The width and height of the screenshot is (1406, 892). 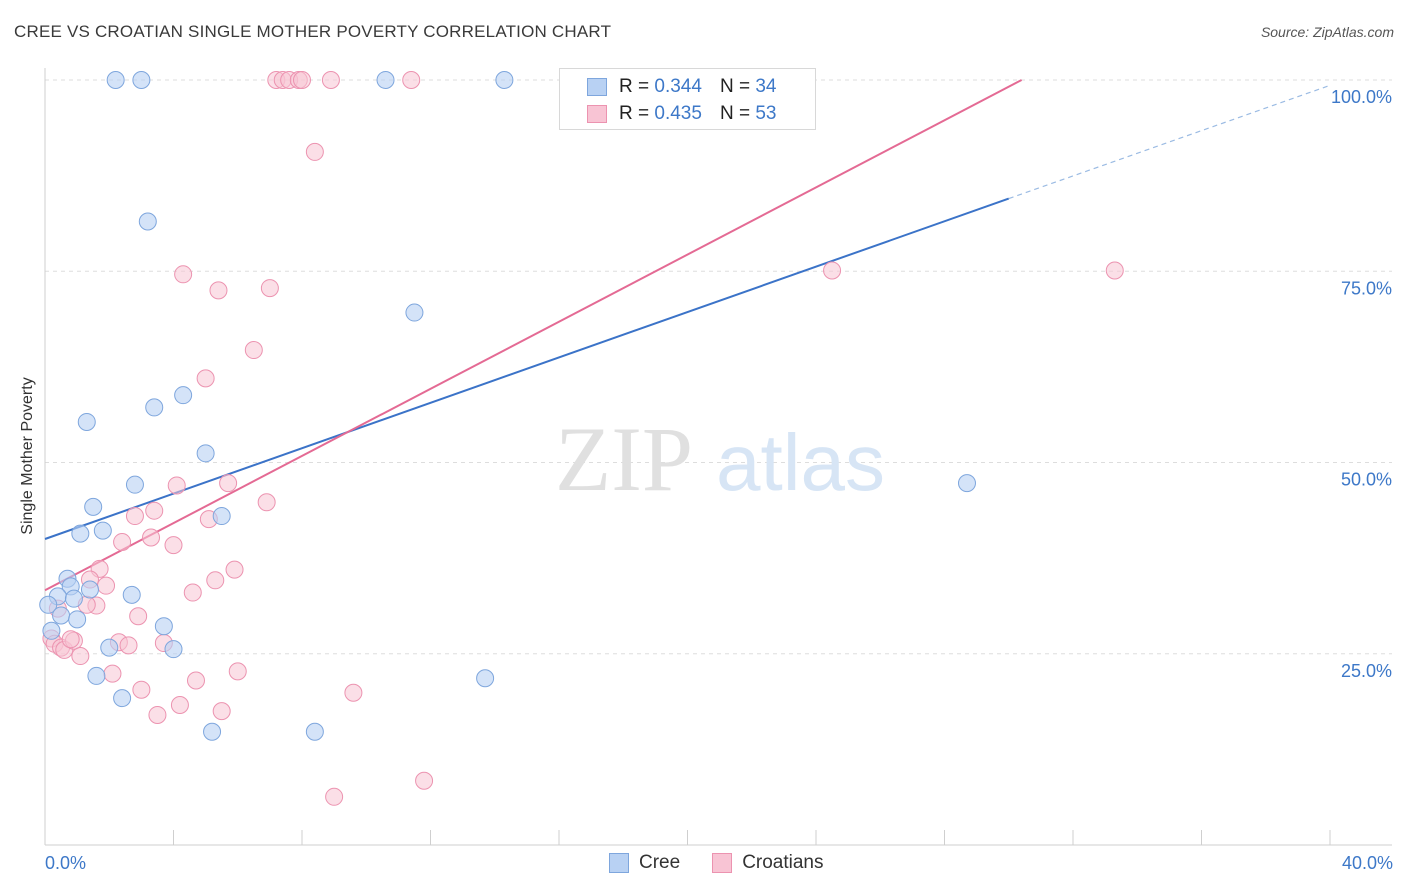 What do you see at coordinates (1367, 863) in the screenshot?
I see `x-tick-label: 40.0%` at bounding box center [1367, 863].